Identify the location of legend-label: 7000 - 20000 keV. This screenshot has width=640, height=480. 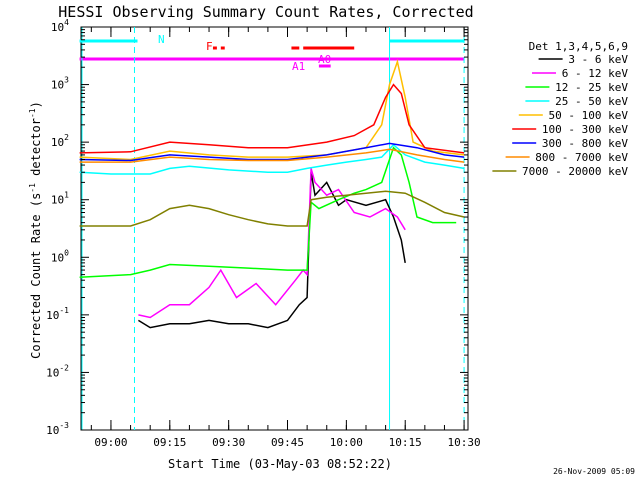
(575, 171).